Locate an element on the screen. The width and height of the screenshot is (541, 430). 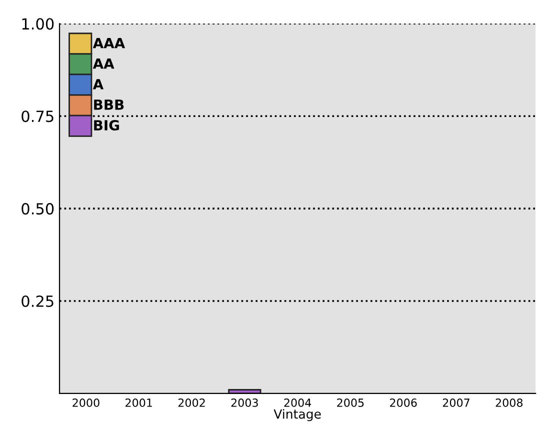
x-tick-label: 2004 is located at coordinates (298, 402).